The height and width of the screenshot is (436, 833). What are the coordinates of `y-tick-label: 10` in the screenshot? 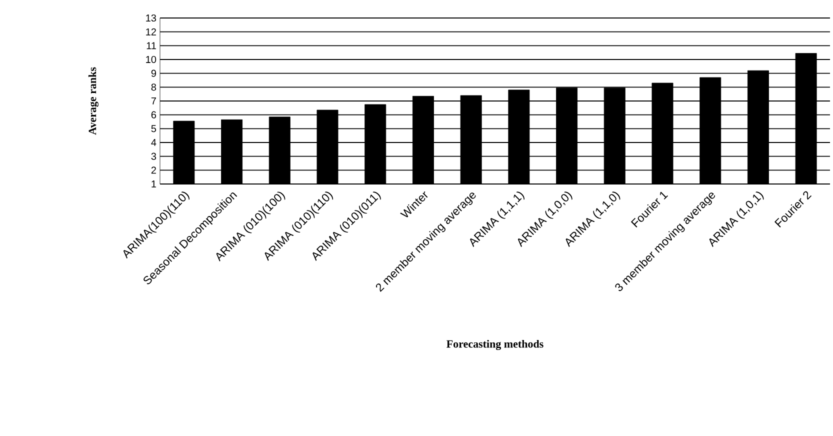 It's located at (151, 60).